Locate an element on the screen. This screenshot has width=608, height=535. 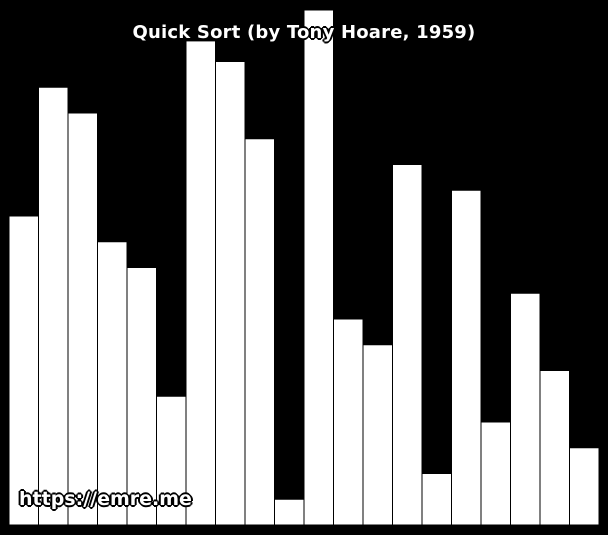
watermark-text: https://emre.me is located at coordinates (105, 499).